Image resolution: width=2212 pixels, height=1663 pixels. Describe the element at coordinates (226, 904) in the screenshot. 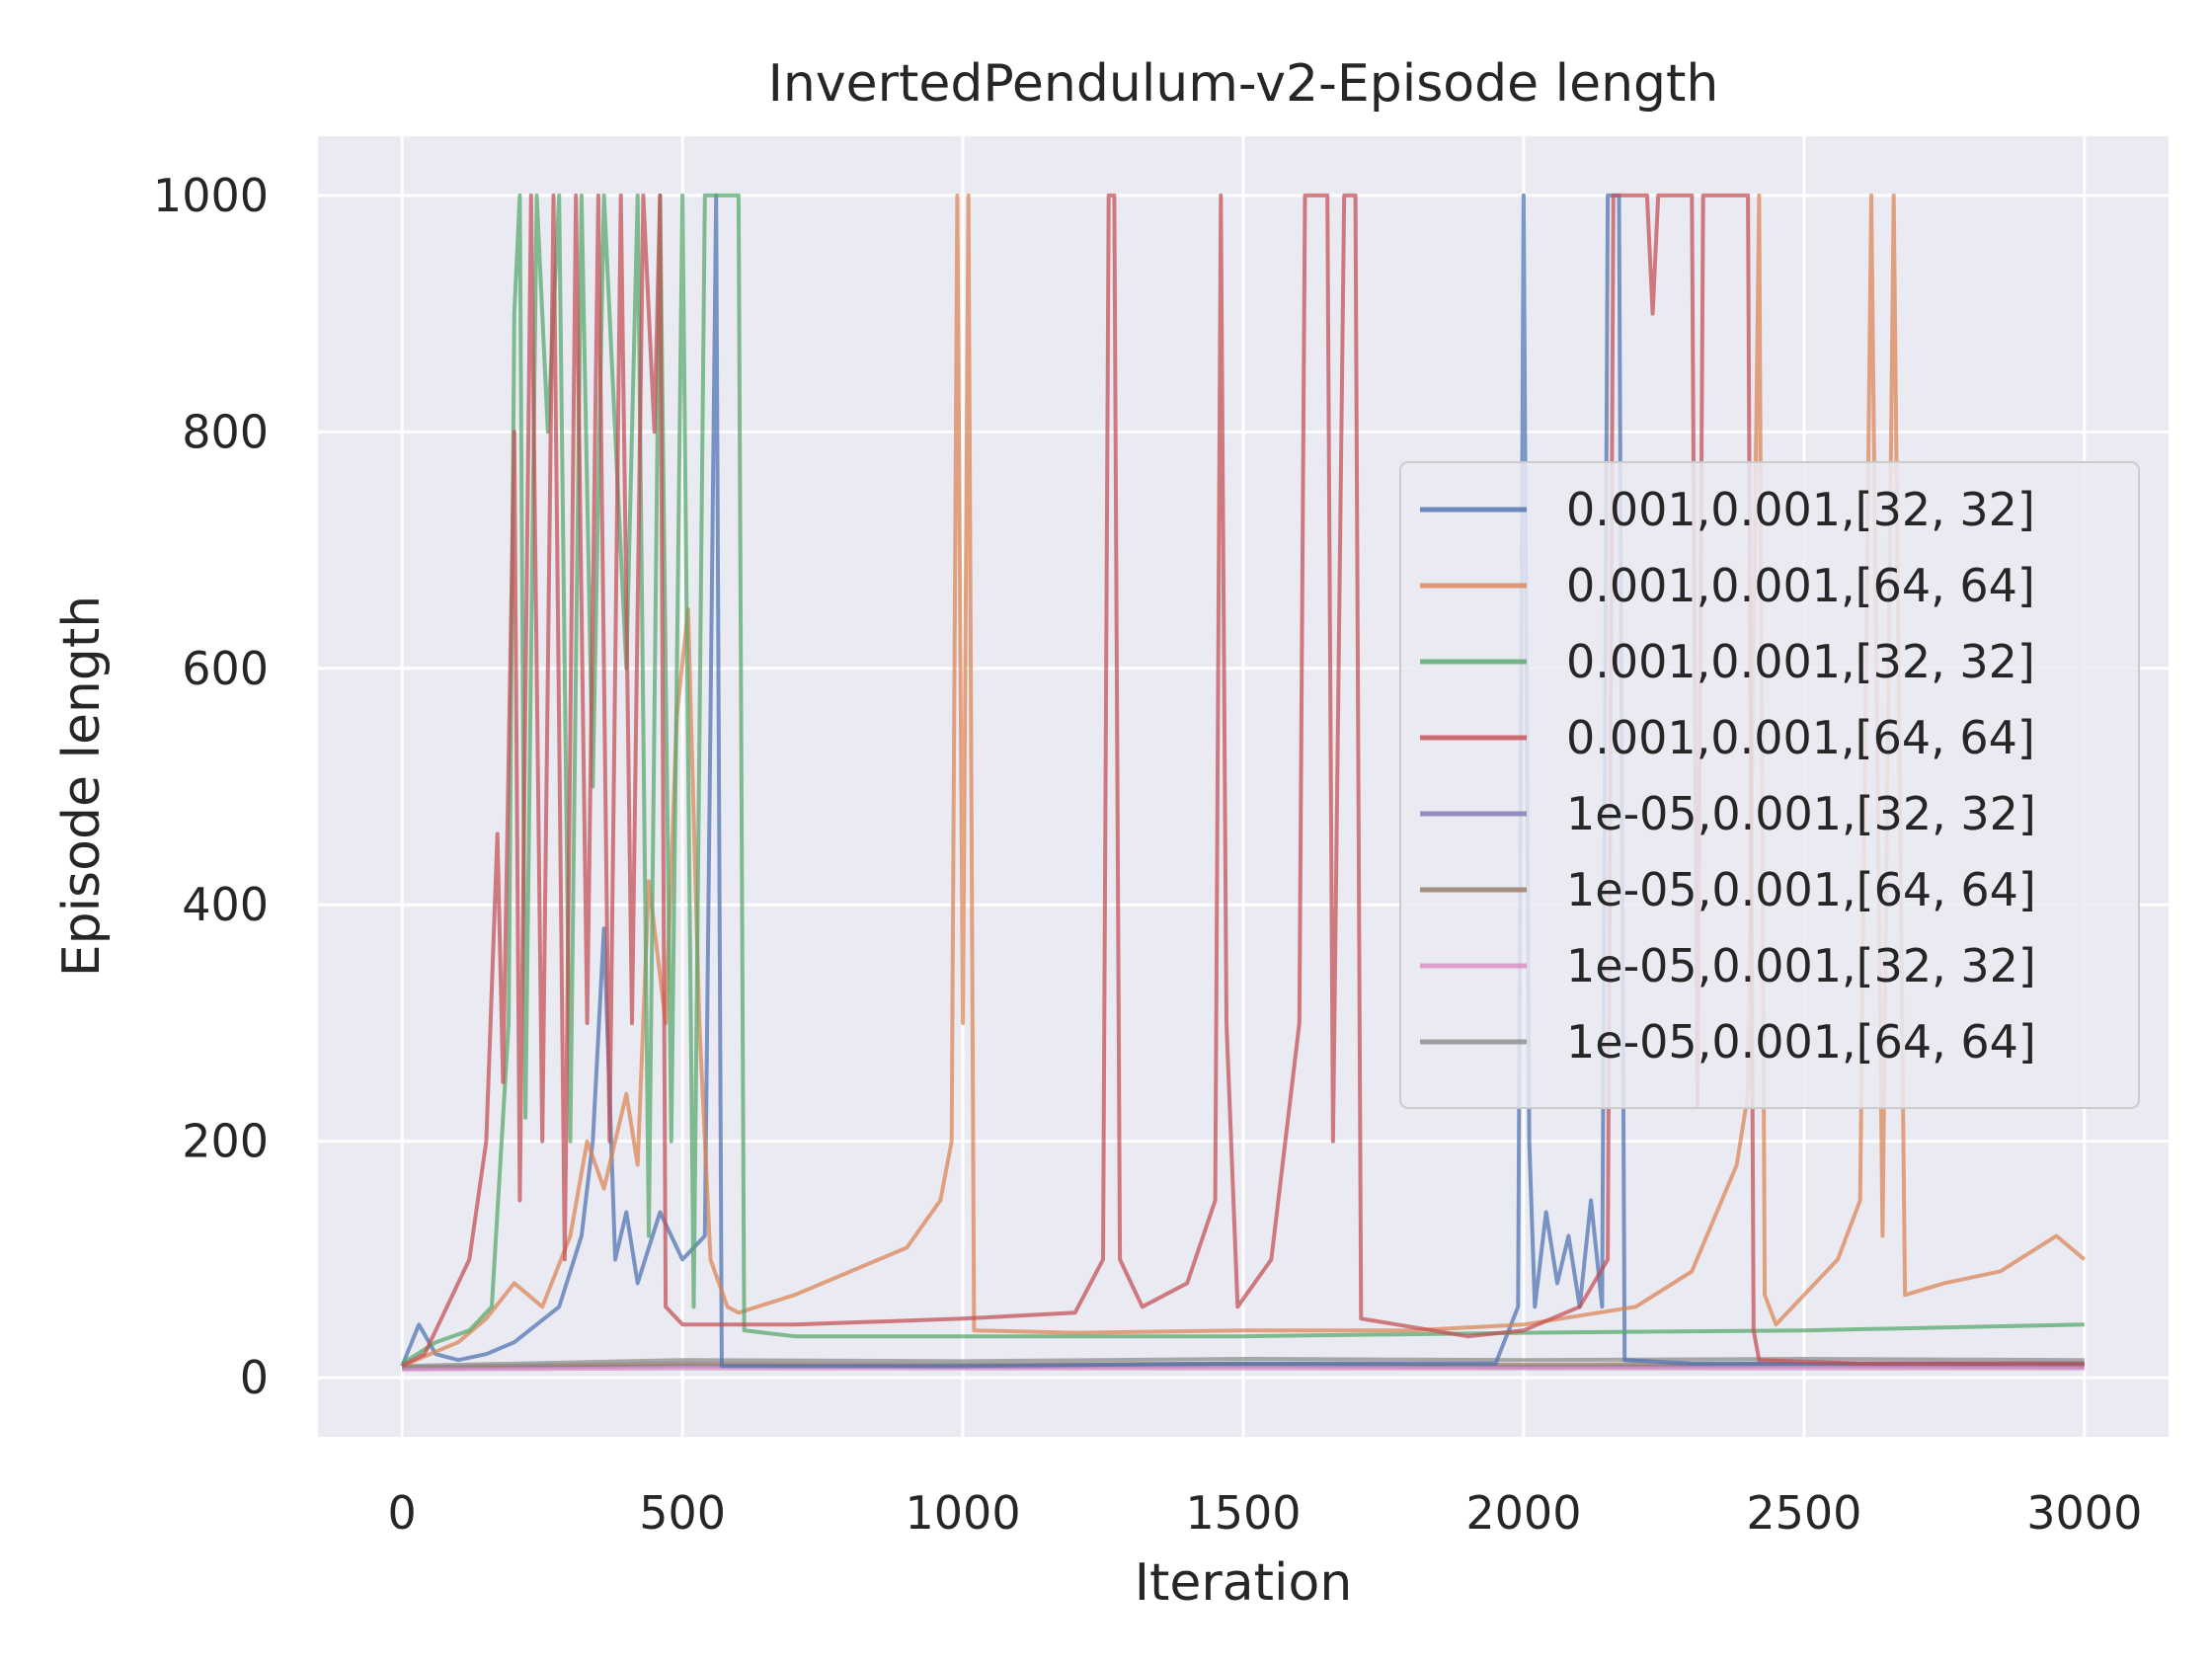

I see `y-tick-label: 400` at that location.